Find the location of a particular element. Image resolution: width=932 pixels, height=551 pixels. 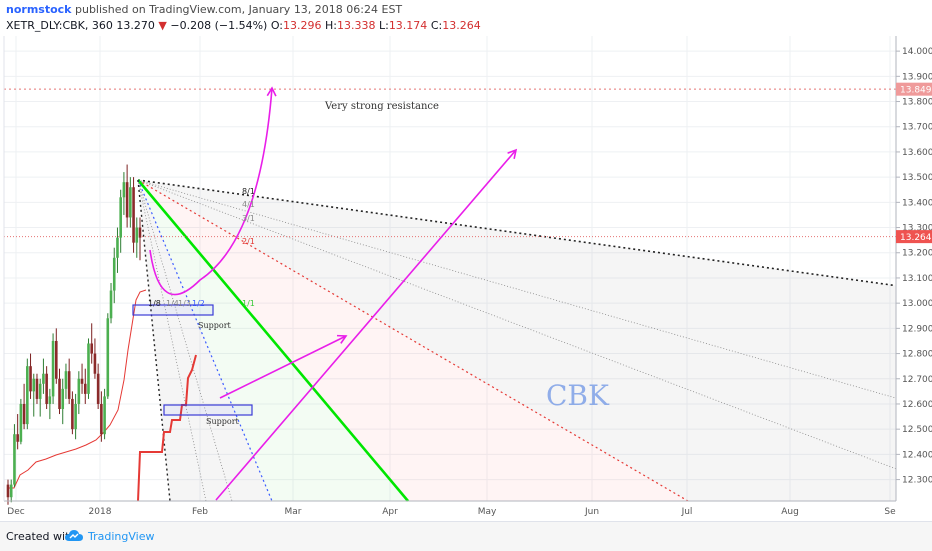

y-tick-label: 12.700 is located at coordinates (917, 380).